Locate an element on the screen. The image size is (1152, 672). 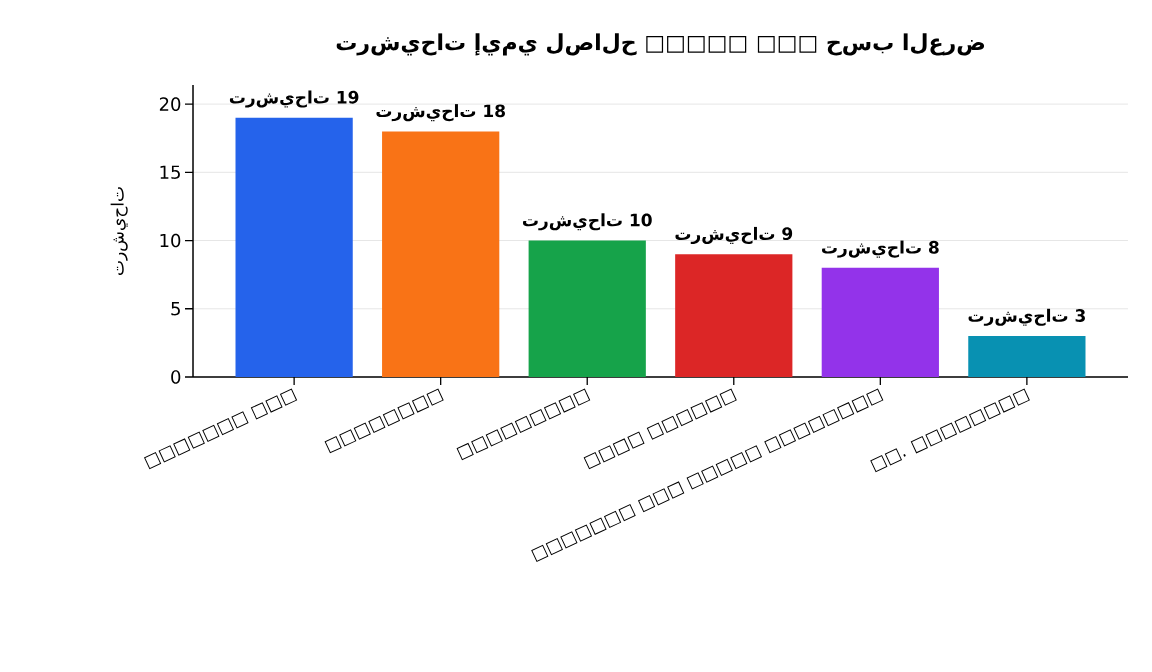
y-tick-label: 20 is located at coordinates (170, 104).